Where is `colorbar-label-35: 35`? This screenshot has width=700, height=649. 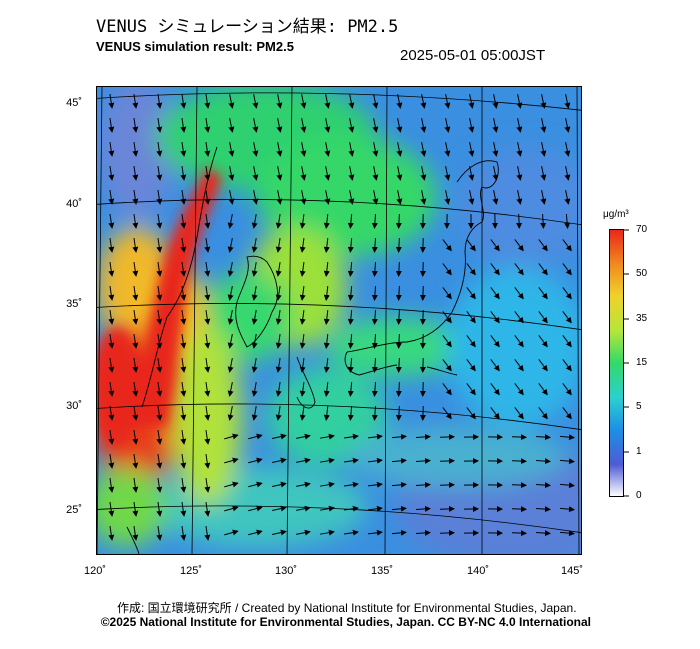 colorbar-label-35: 35 is located at coordinates (642, 318).